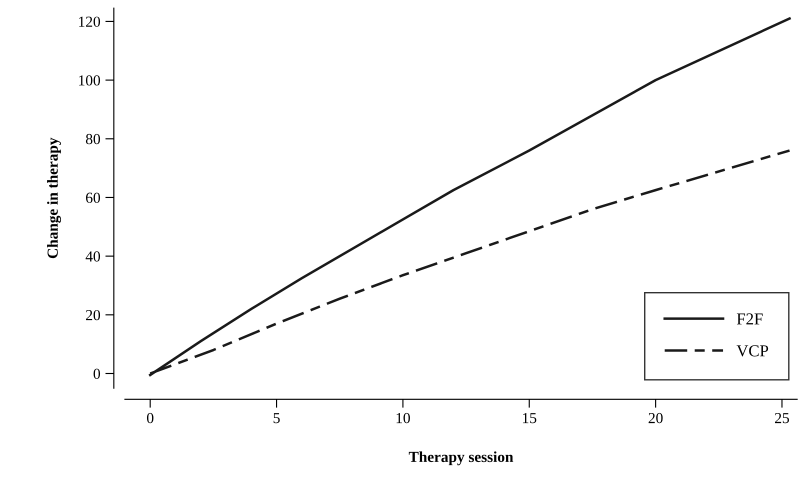 The image size is (806, 484). What do you see at coordinates (93, 256) in the screenshot?
I see `y-tick-label: 40` at bounding box center [93, 256].